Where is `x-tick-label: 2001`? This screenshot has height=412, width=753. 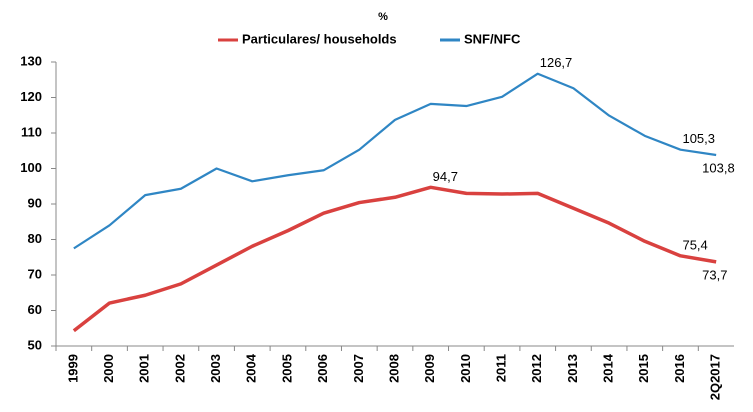
x-tick-label: 2001 is located at coordinates (144, 368).